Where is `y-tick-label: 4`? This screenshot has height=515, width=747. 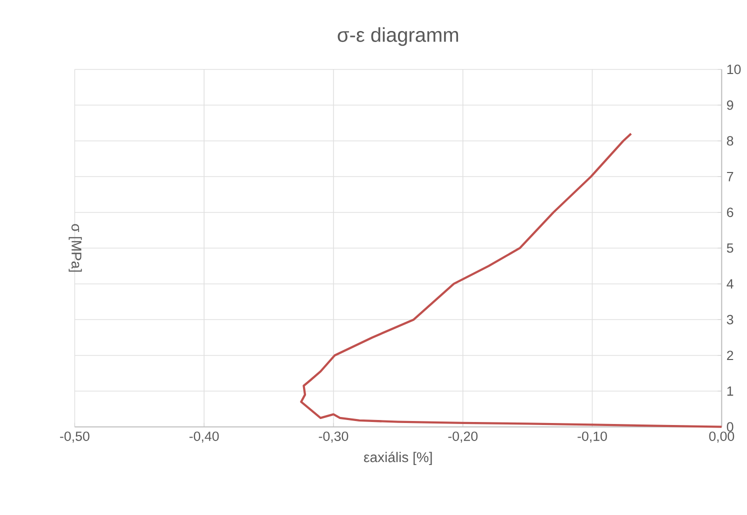 y-tick-label: 4 is located at coordinates (730, 283).